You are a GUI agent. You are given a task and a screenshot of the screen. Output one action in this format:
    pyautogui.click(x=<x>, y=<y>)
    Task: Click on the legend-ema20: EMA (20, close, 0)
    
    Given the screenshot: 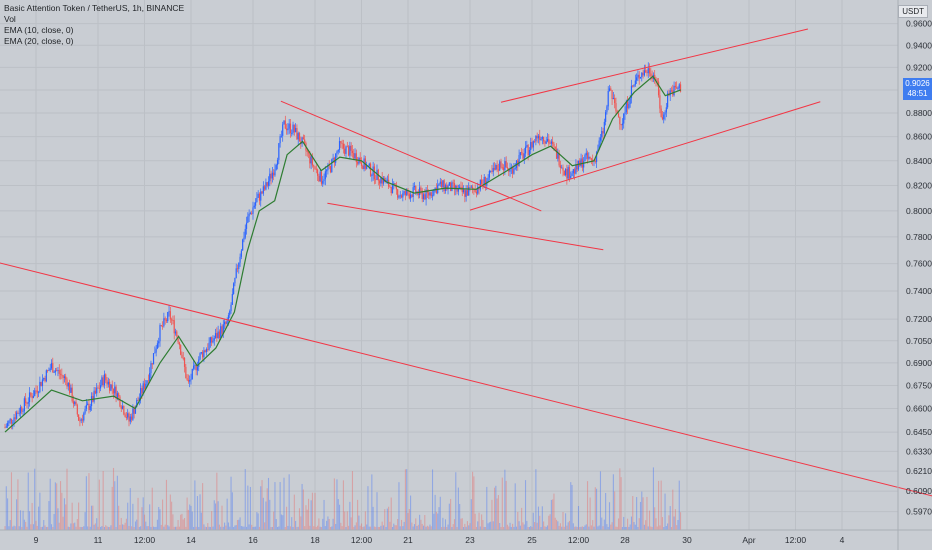 What is the action you would take?
    pyautogui.click(x=39, y=41)
    